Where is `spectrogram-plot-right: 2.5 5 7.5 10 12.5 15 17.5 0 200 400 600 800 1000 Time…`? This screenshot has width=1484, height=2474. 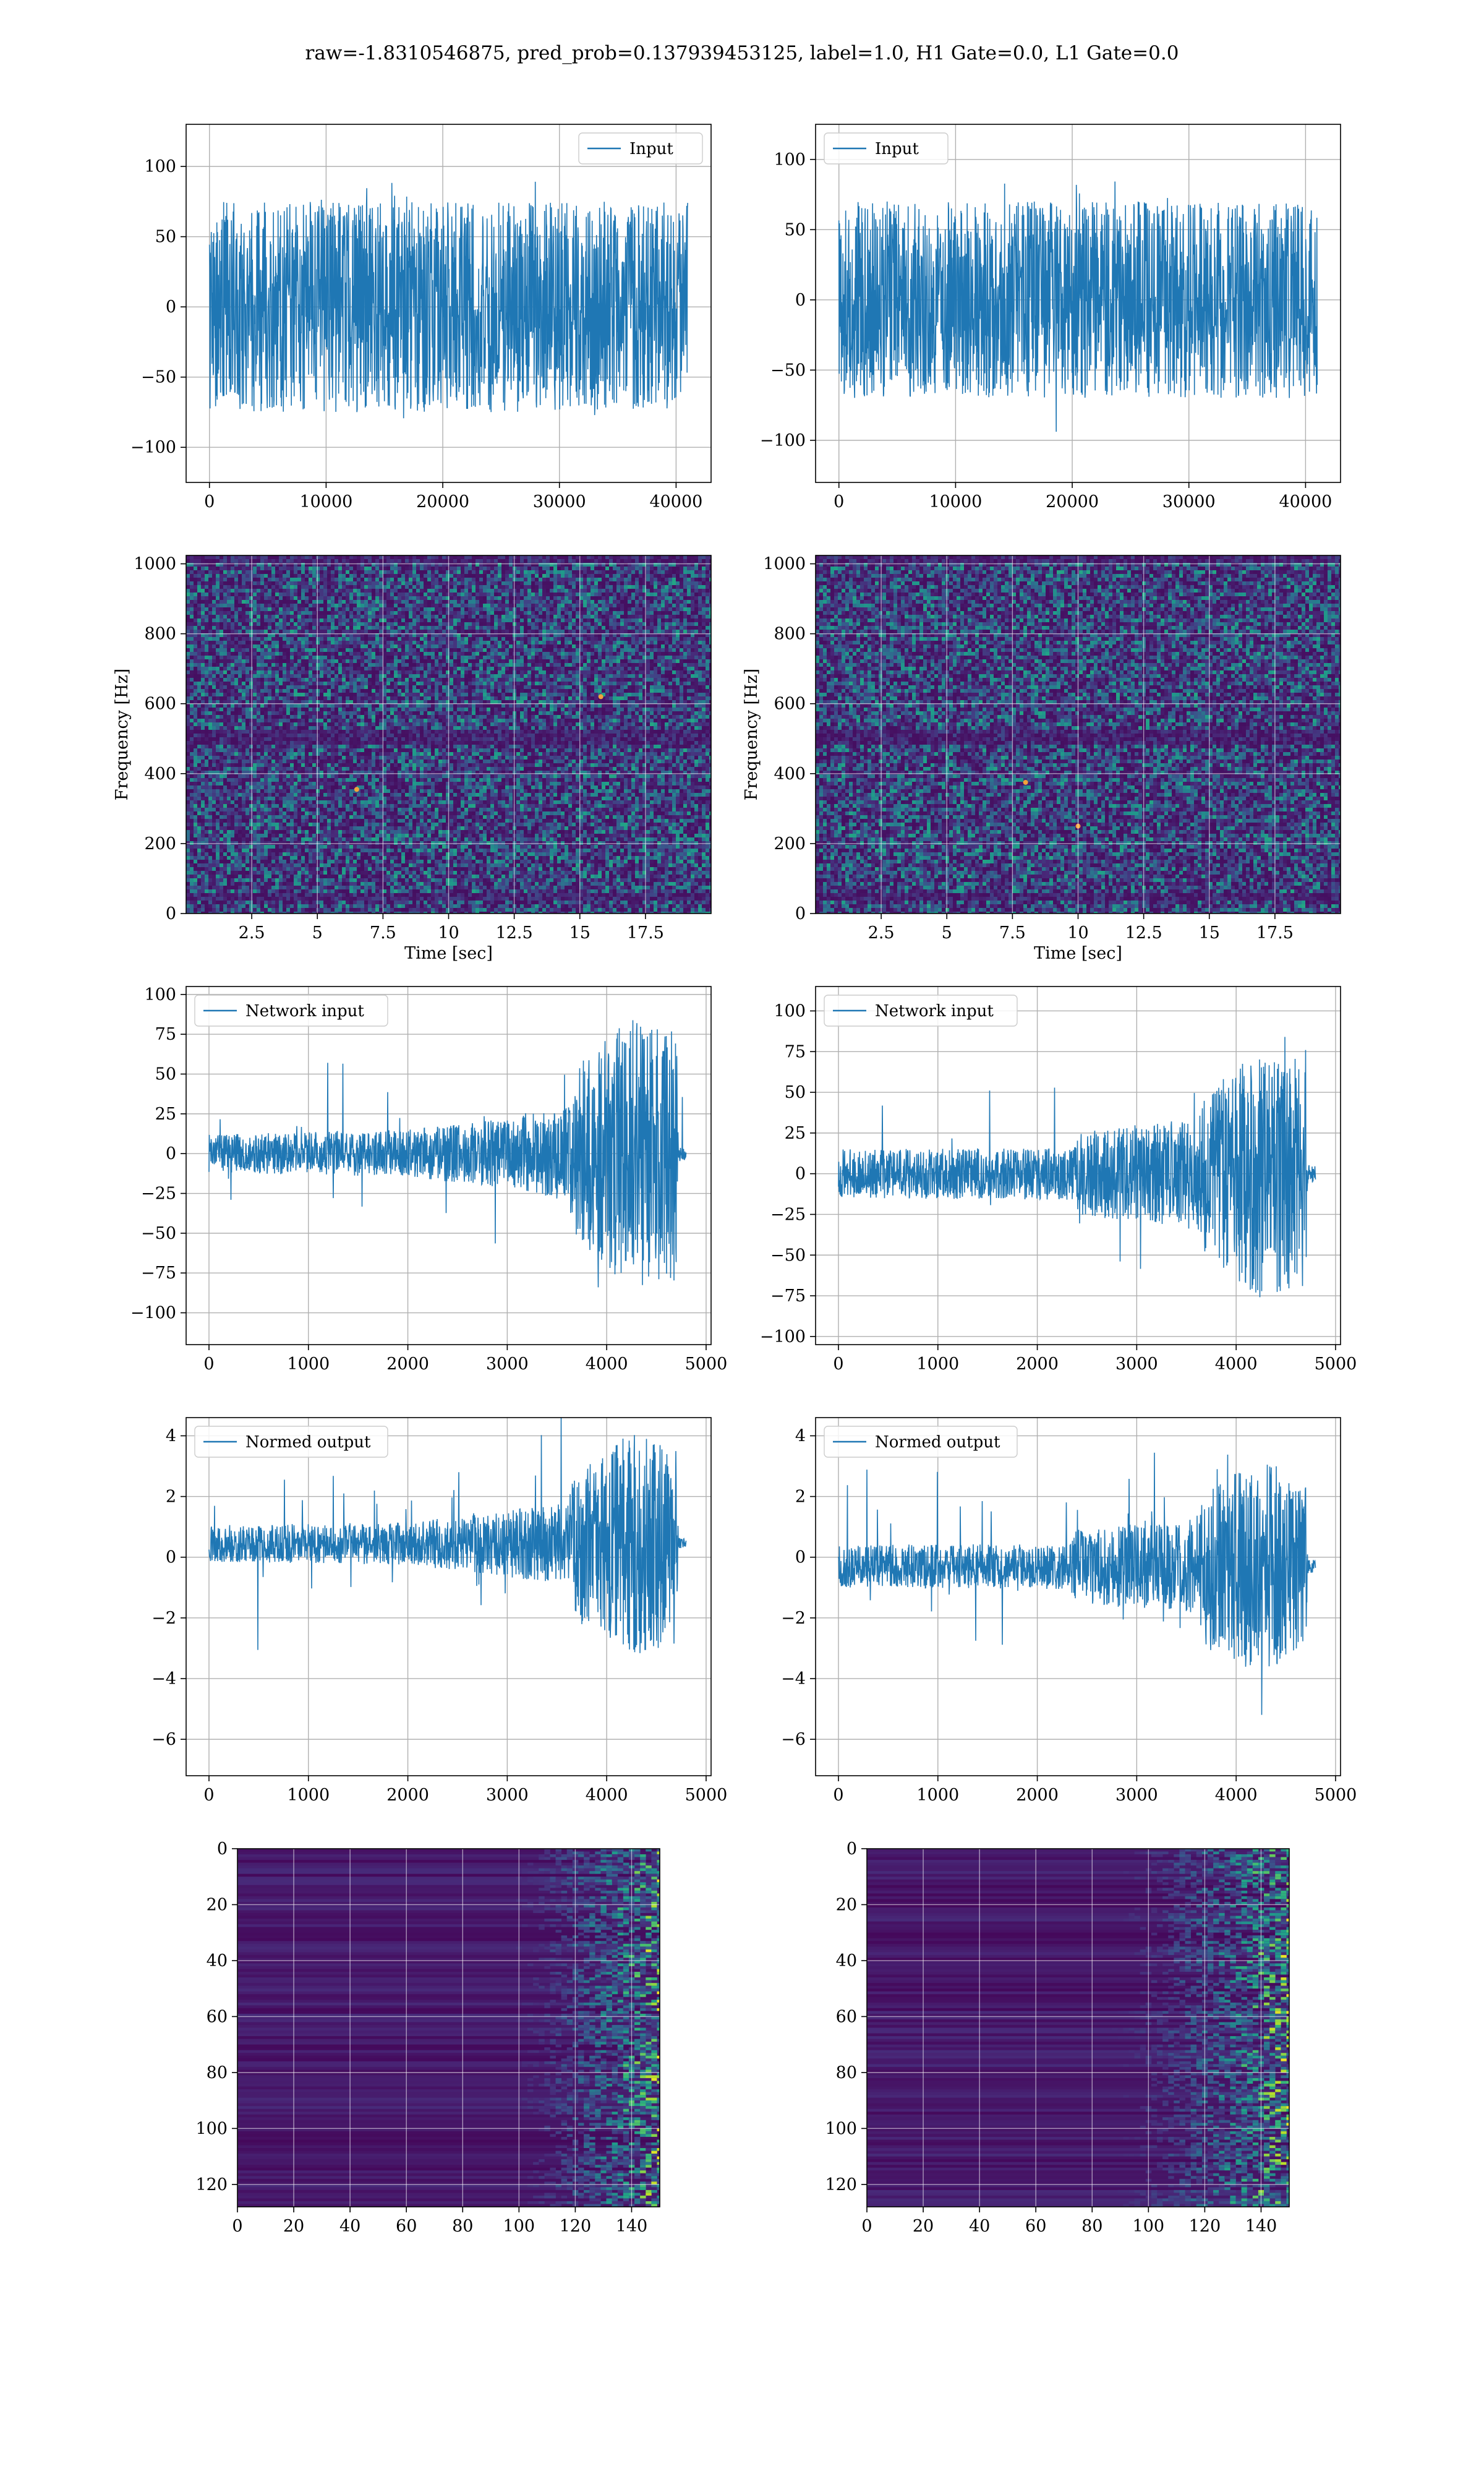 spectrogram-plot-right: 2.5 5 7.5 10 12.5 15 17.5 0 200 400 600 800 1000 Time… is located at coordinates (1041, 759).